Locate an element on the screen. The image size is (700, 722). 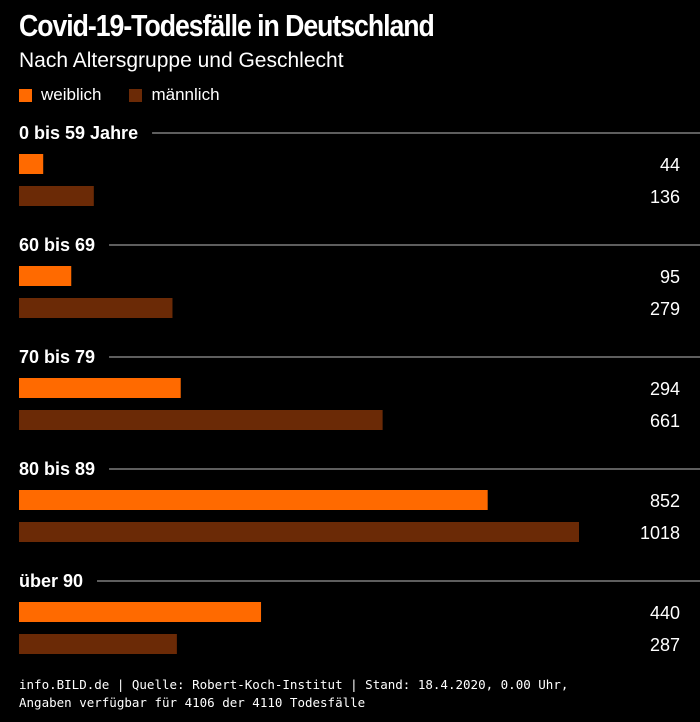
group-label: 70 bis 79 is located at coordinates (57, 357).